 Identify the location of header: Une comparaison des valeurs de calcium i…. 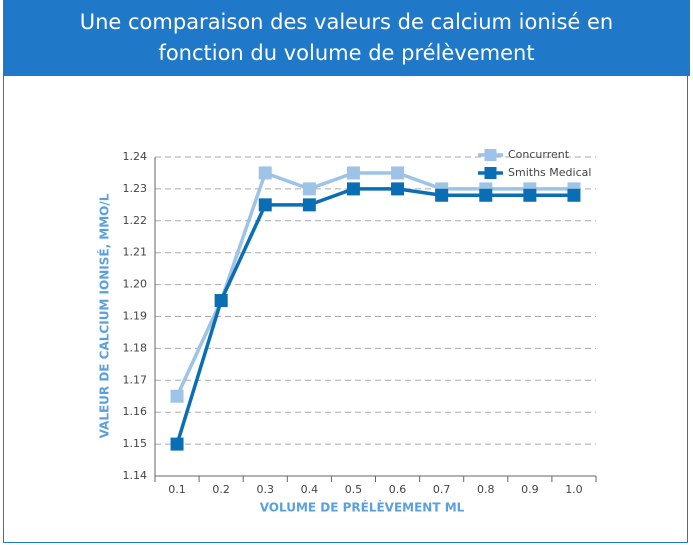
(346, 38).